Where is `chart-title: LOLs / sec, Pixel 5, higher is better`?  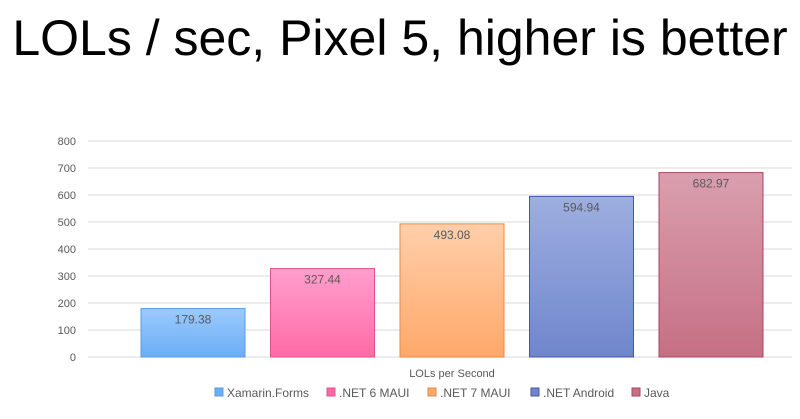
chart-title: LOLs / sec, Pixel 5, higher is better is located at coordinates (400, 38).